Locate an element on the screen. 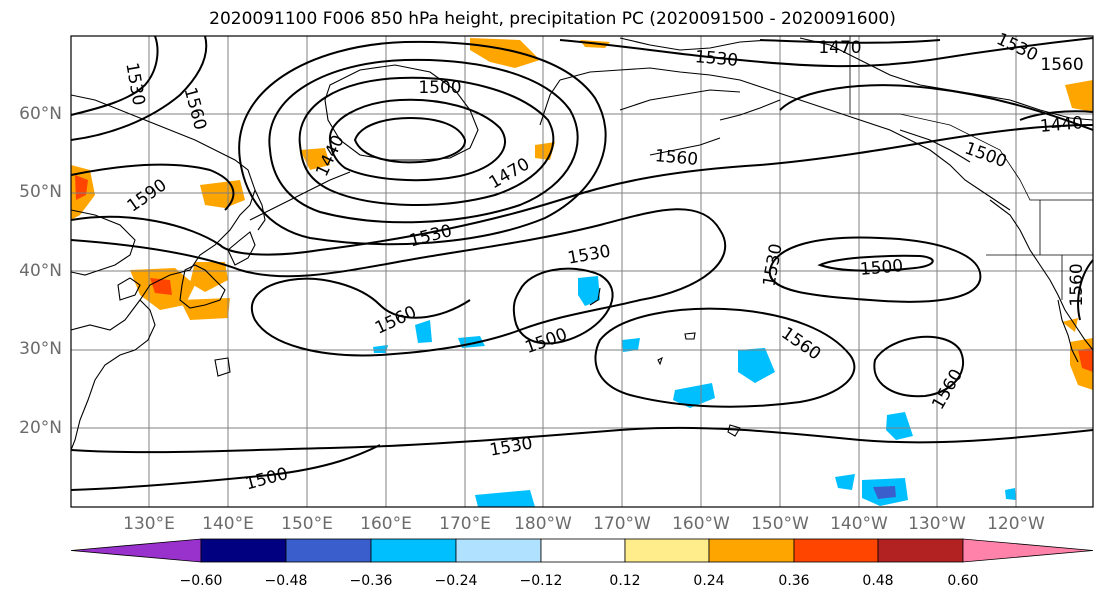 The image size is (1105, 601). lon-label: 180°W is located at coordinates (543, 524).